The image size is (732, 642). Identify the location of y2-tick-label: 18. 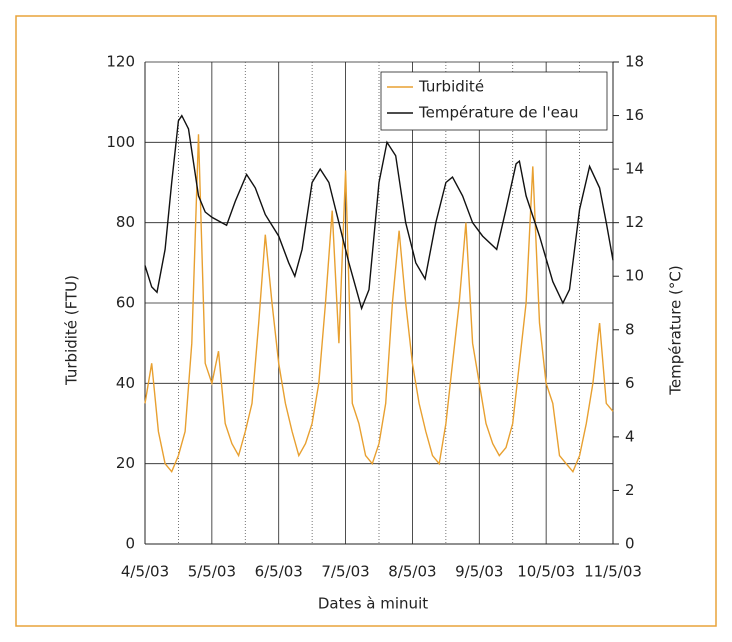
(634, 62).